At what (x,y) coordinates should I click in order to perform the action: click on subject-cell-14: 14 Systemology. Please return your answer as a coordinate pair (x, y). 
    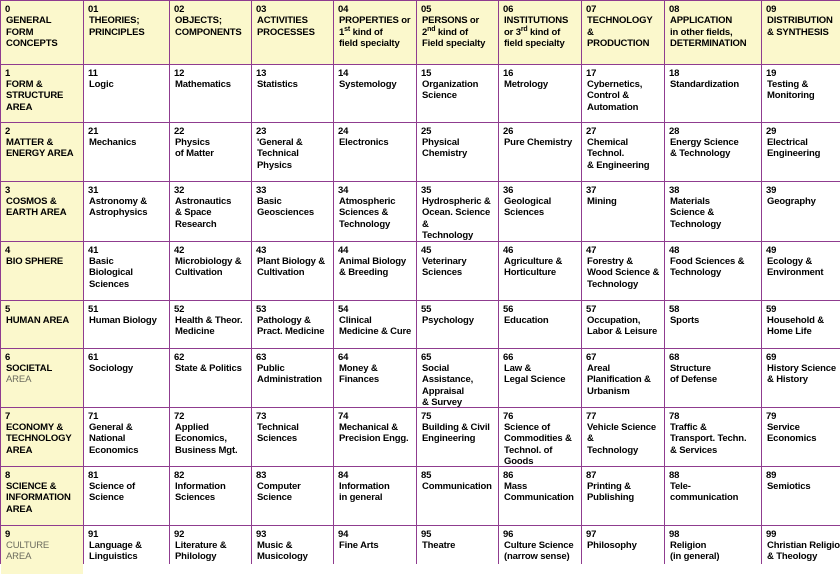
    Looking at the image, I should click on (375, 93).